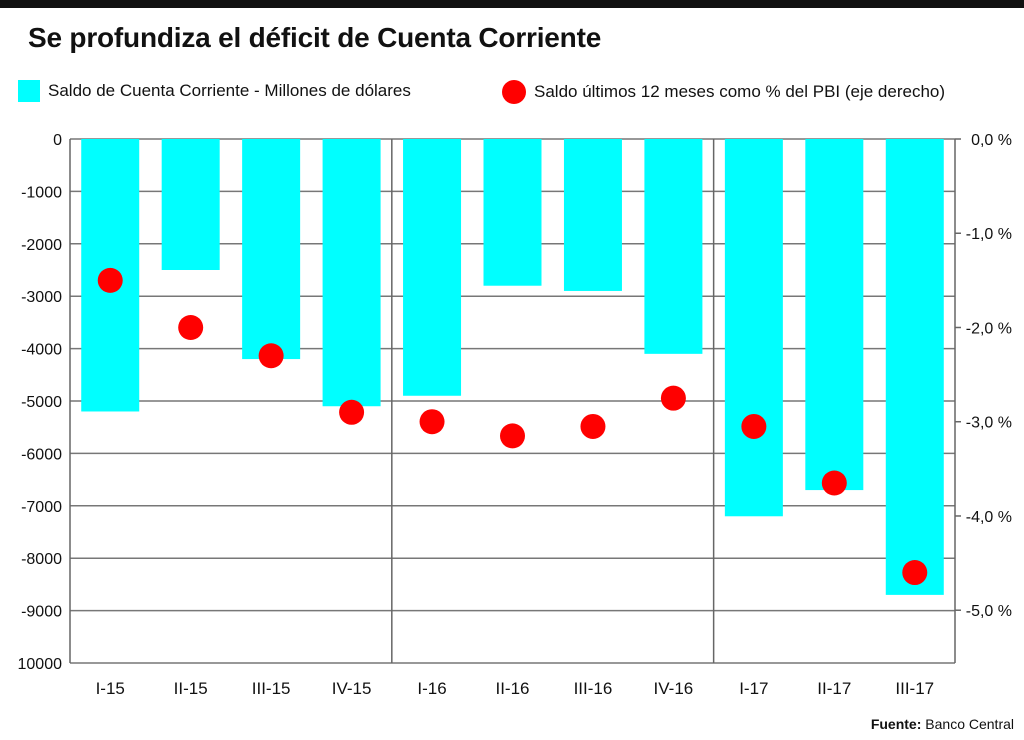  I want to click on x-tick-label: I-17, so click(753, 688).